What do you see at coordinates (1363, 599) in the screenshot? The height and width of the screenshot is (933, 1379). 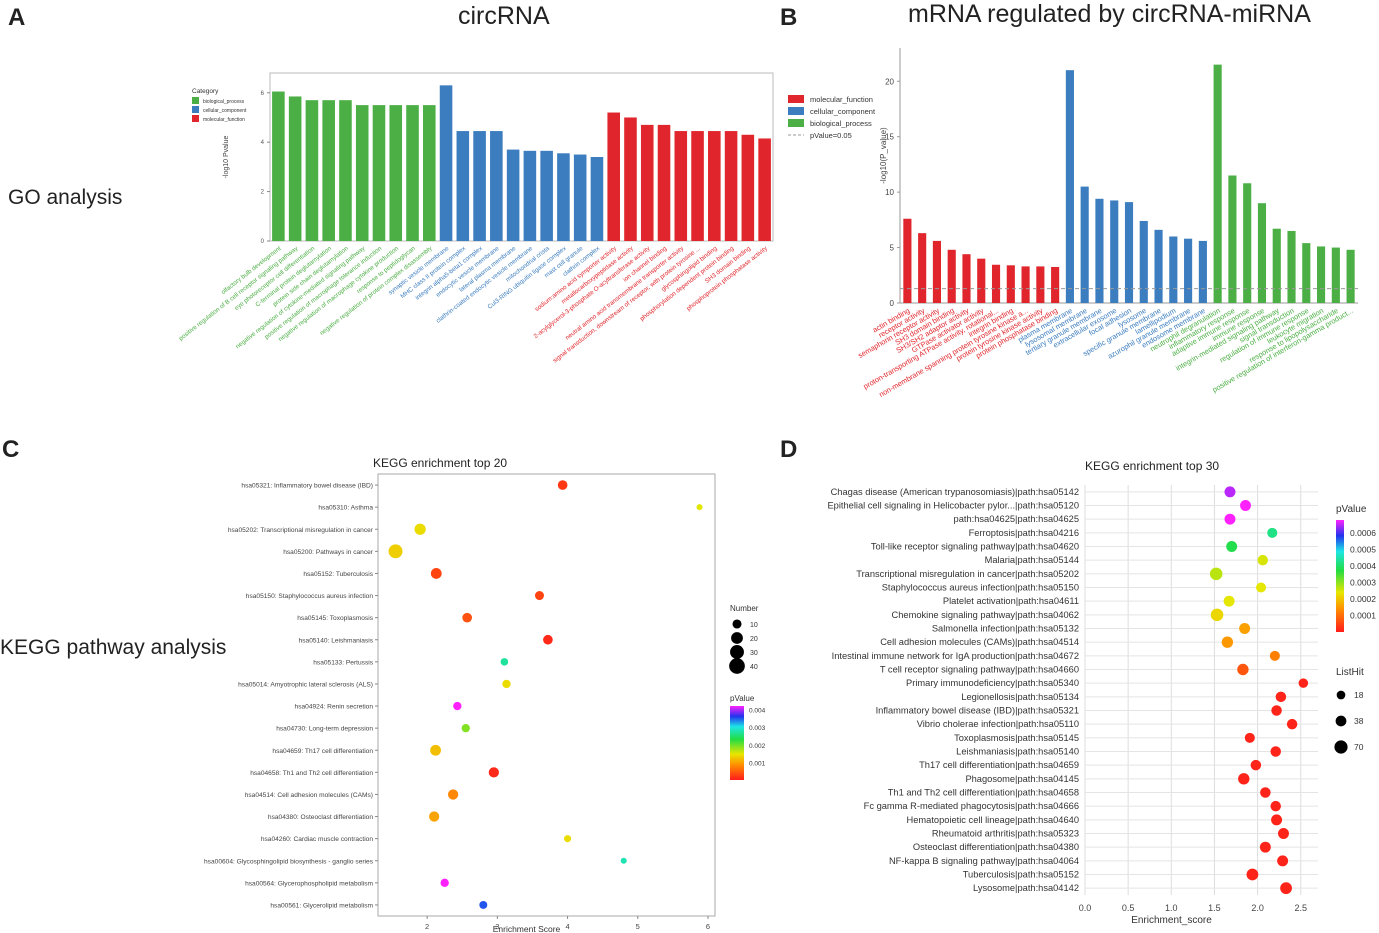 I see `color-legend-label: 0.0002` at bounding box center [1363, 599].